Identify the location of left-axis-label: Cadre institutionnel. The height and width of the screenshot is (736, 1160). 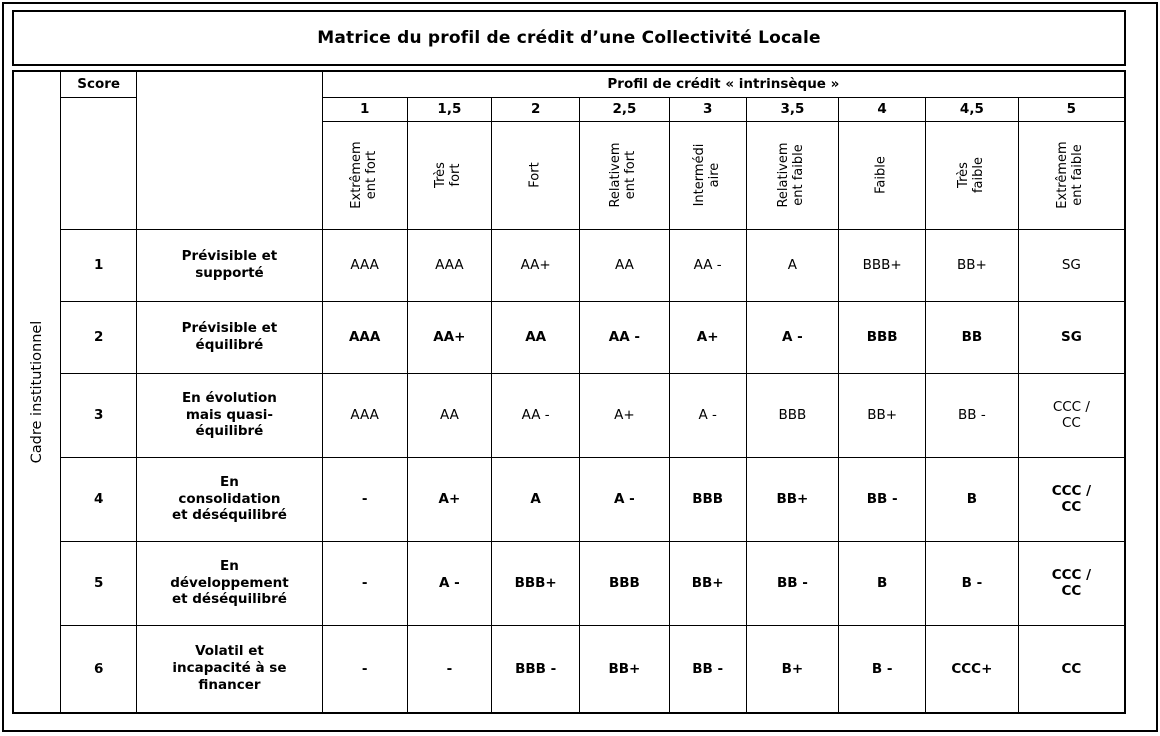
(37, 392).